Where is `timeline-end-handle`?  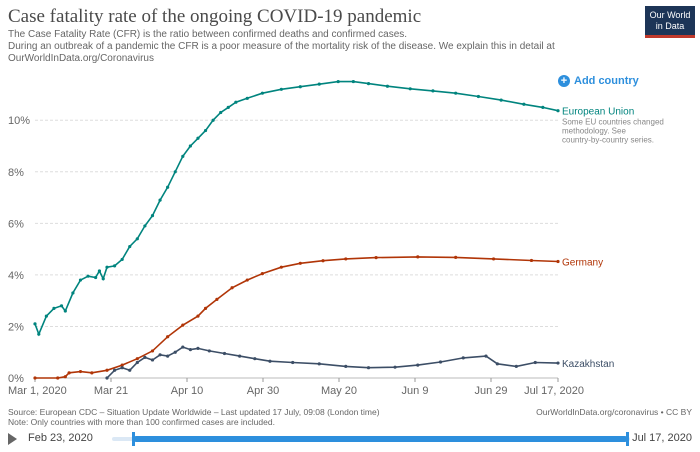
timeline-end-handle is located at coordinates (627, 439).